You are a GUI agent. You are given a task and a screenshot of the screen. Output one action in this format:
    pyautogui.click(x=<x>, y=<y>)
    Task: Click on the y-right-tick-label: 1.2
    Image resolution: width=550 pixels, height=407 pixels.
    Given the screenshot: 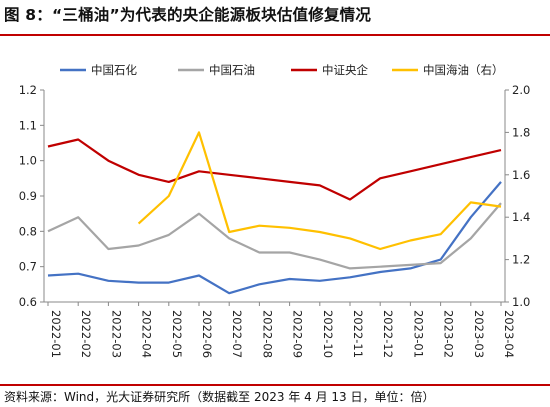 What is the action you would take?
    pyautogui.click(x=521, y=260)
    